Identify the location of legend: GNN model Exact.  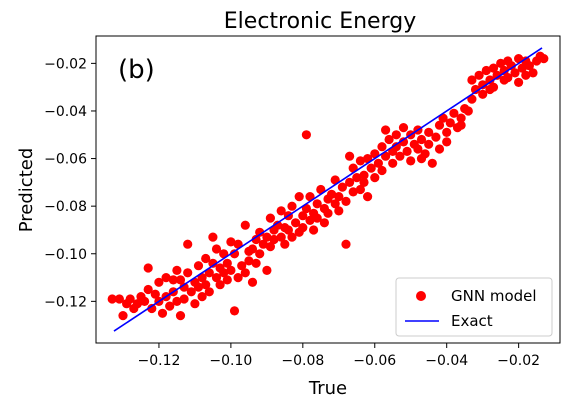
(474, 307).